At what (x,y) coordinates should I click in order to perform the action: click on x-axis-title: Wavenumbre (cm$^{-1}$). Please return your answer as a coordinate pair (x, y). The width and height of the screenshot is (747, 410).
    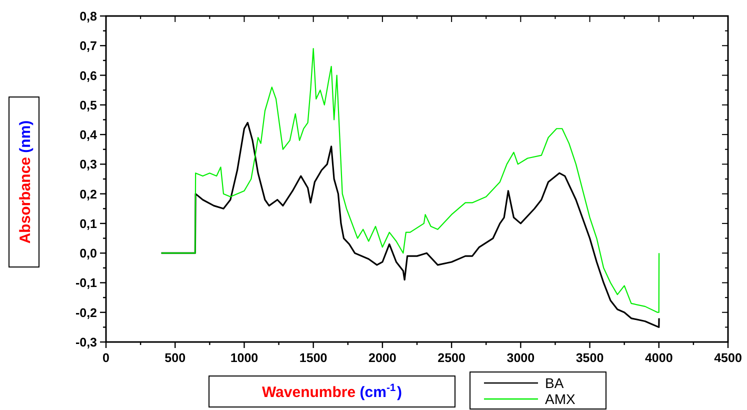
    Looking at the image, I should click on (332, 391).